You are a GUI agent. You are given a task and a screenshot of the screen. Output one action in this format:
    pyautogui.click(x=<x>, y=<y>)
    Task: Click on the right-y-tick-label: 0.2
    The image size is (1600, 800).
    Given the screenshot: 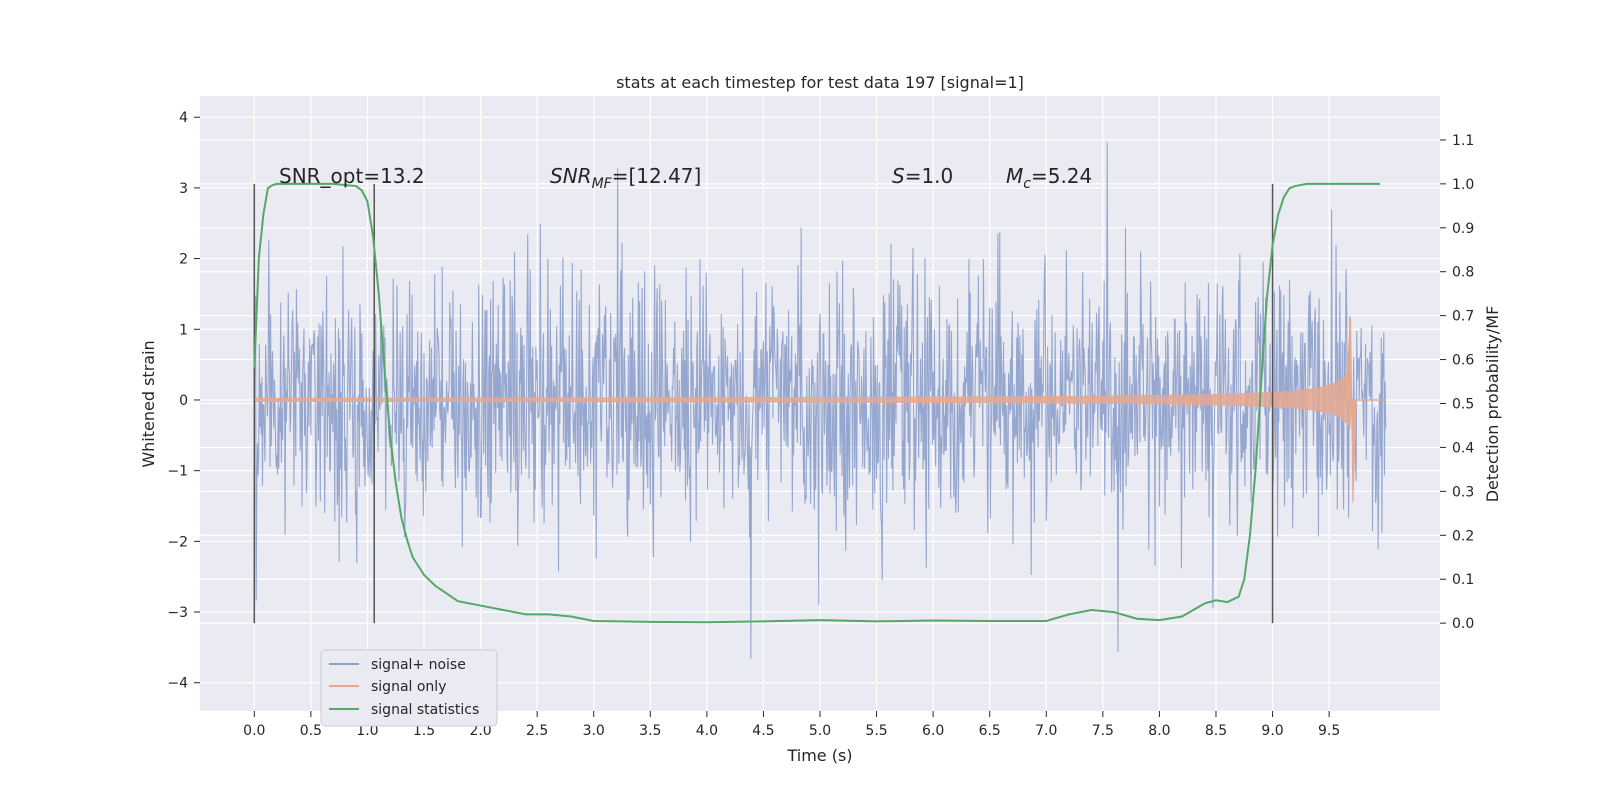 What is the action you would take?
    pyautogui.click(x=1463, y=536)
    